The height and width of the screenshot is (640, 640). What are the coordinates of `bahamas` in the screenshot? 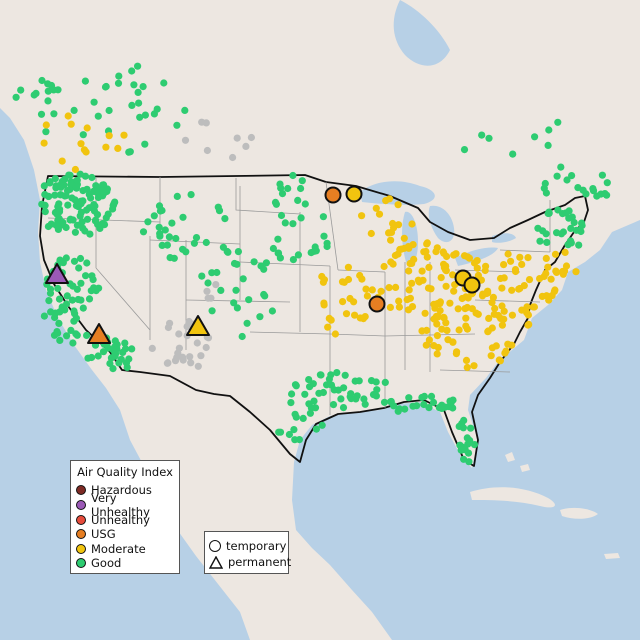 It's located at (517, 462).